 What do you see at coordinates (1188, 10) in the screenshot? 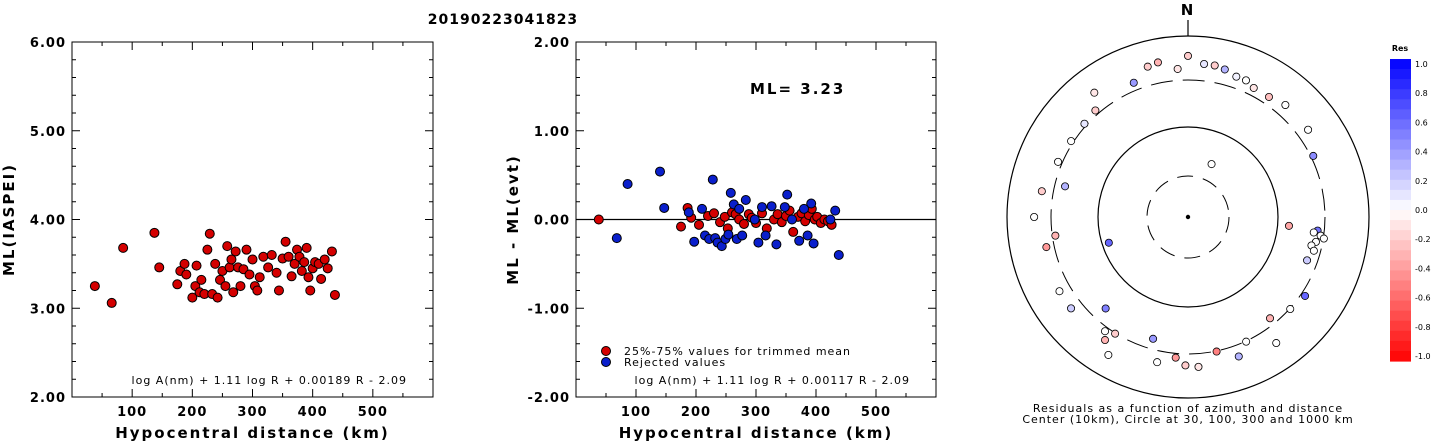
I see `north-label: N` at bounding box center [1188, 10].